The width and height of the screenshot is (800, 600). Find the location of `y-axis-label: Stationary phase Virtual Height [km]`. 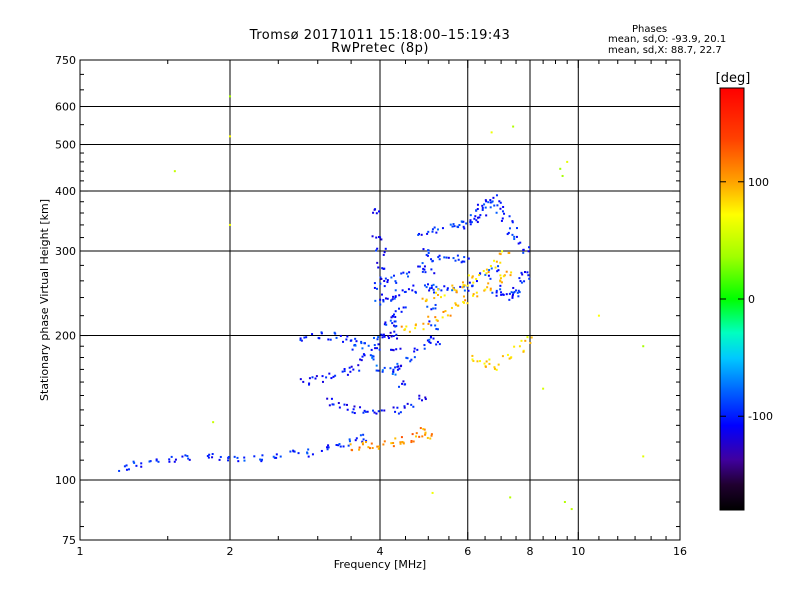

y-axis-label: Stationary phase Virtual Height [km] is located at coordinates (44, 300).